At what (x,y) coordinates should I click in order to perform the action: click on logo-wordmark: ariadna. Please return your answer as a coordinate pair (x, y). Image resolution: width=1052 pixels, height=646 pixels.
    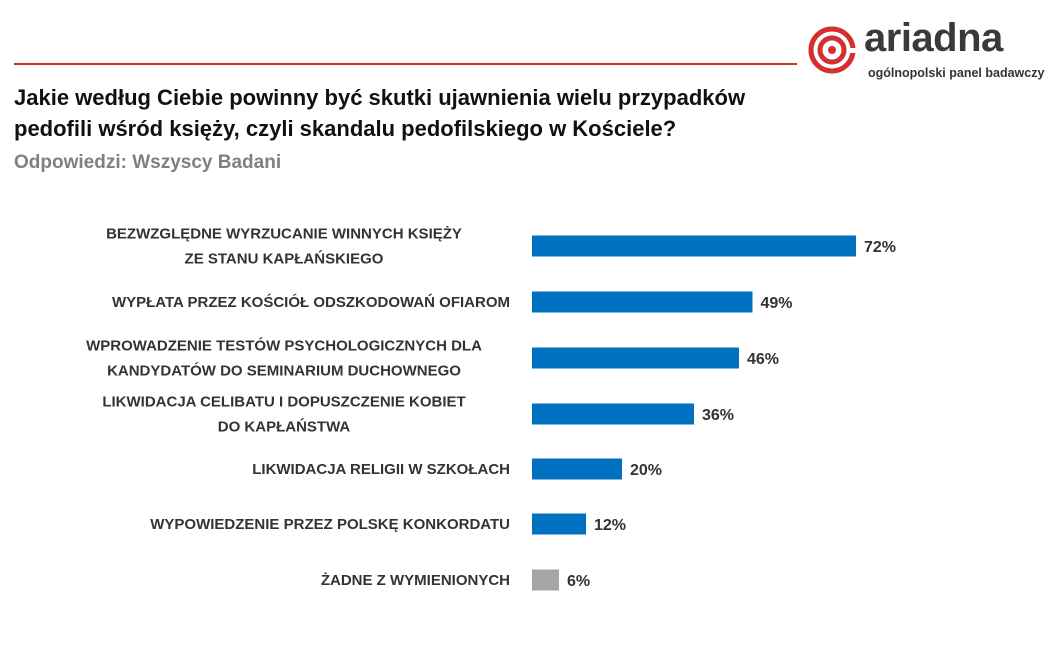
    Looking at the image, I should click on (933, 38).